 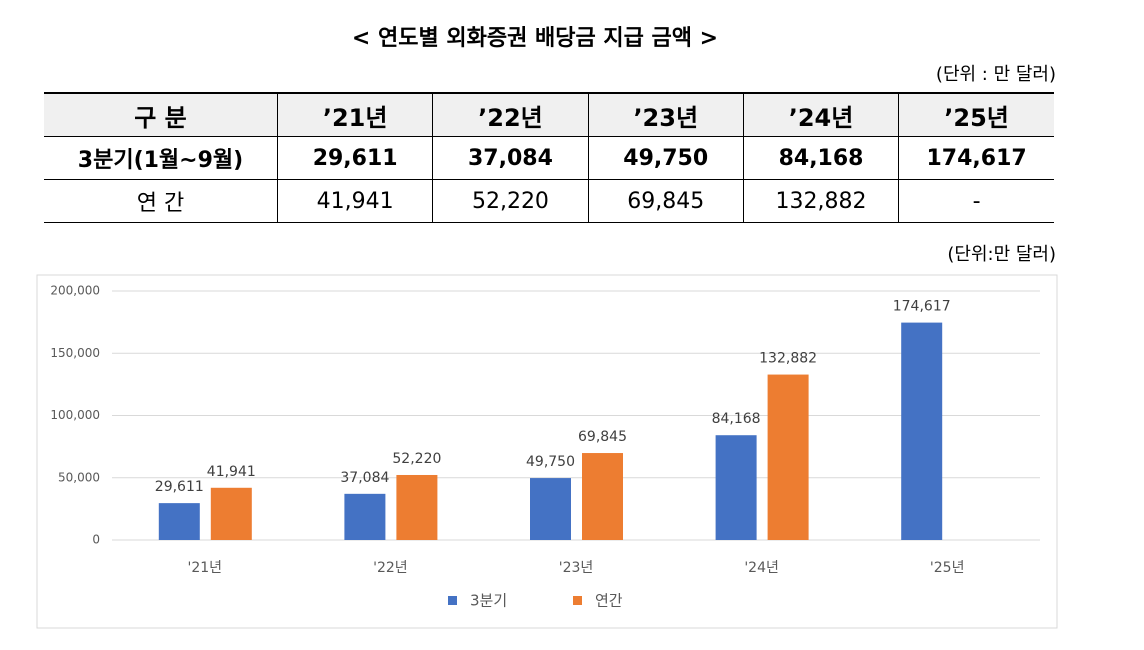 What do you see at coordinates (205, 568) in the screenshot?
I see `x-tick-label: '21년` at bounding box center [205, 568].